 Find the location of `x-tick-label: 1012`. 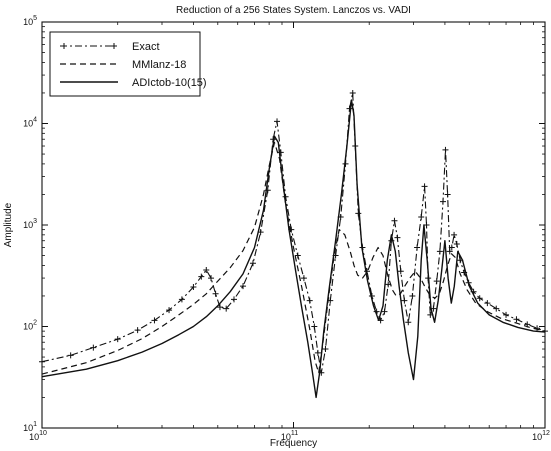

x-tick-label: 1012 is located at coordinates (541, 436).